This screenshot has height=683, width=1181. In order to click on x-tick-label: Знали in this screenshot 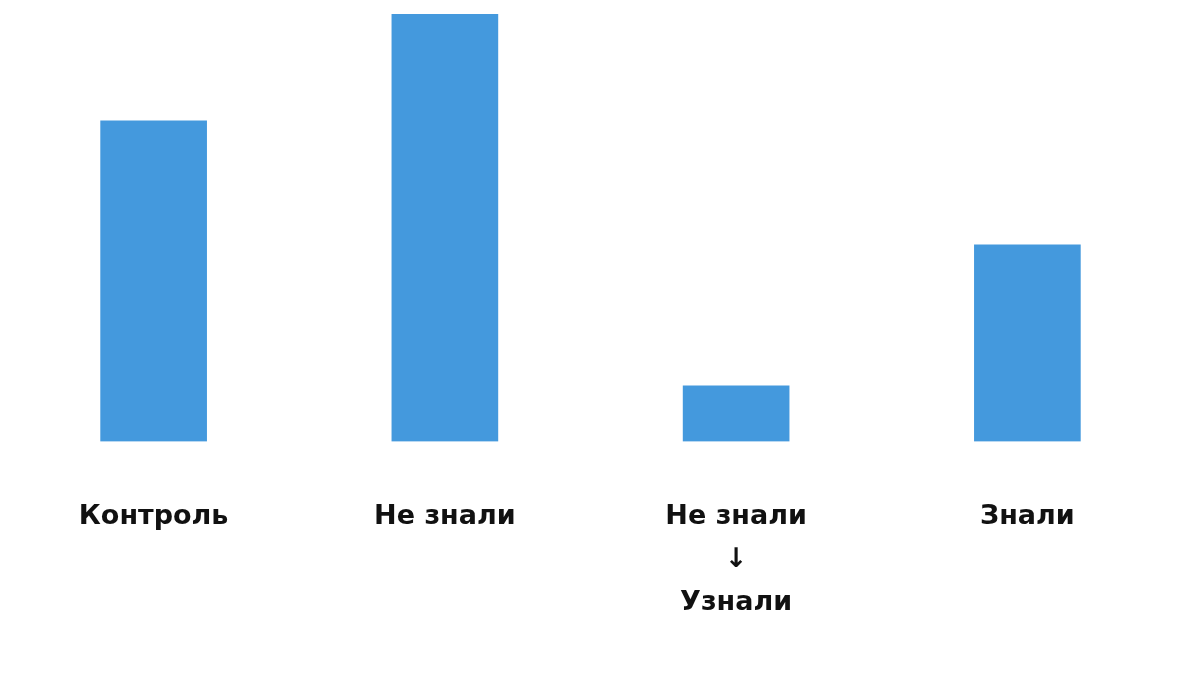, I will do `click(1027, 515)`.